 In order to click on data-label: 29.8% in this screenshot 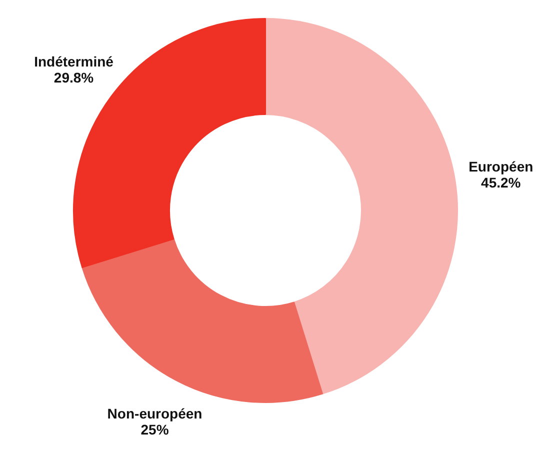, I will do `click(74, 77)`.